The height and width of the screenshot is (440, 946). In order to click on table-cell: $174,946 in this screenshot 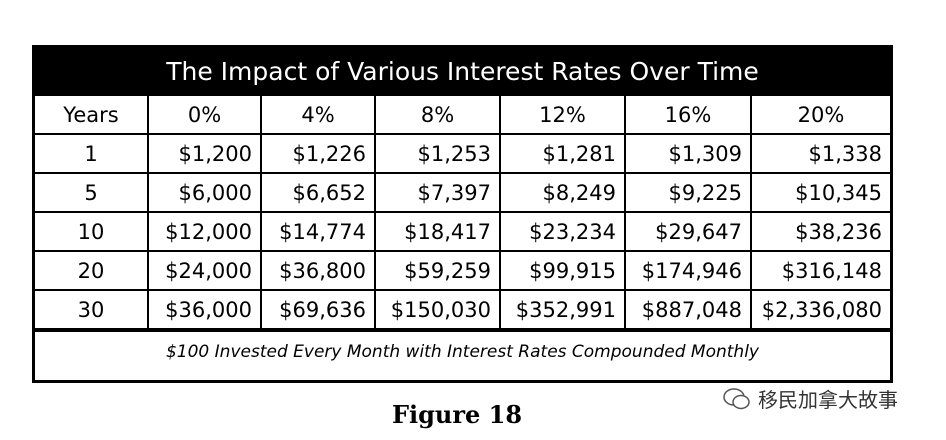, I will do `click(688, 270)`.